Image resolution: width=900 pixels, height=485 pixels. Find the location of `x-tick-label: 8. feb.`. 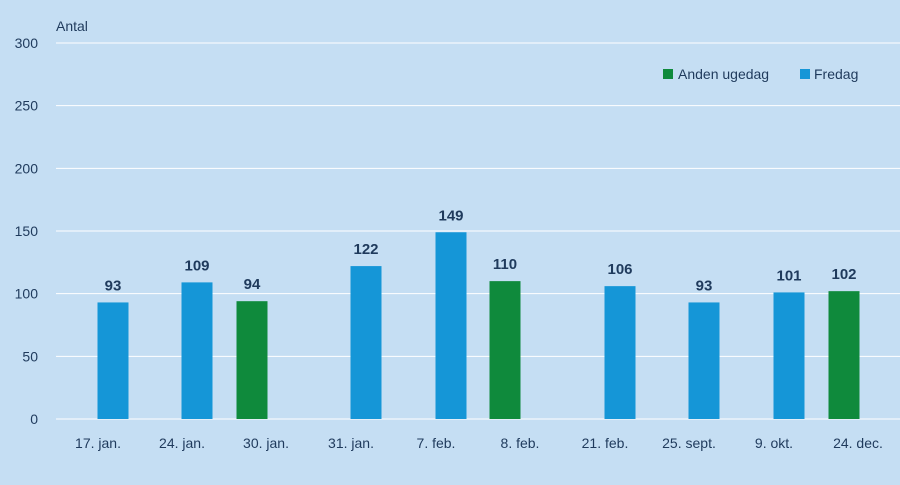

x-tick-label: 8. feb. is located at coordinates (520, 443).